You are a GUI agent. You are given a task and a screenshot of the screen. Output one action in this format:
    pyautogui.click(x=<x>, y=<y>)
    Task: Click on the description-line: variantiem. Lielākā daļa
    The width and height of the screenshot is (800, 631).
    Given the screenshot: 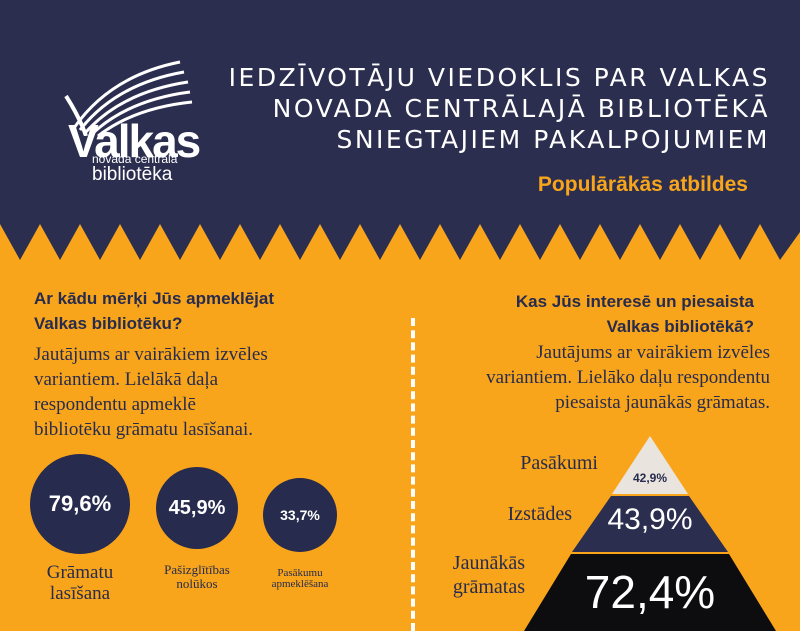 What is the action you would take?
    pyautogui.click(x=126, y=379)
    